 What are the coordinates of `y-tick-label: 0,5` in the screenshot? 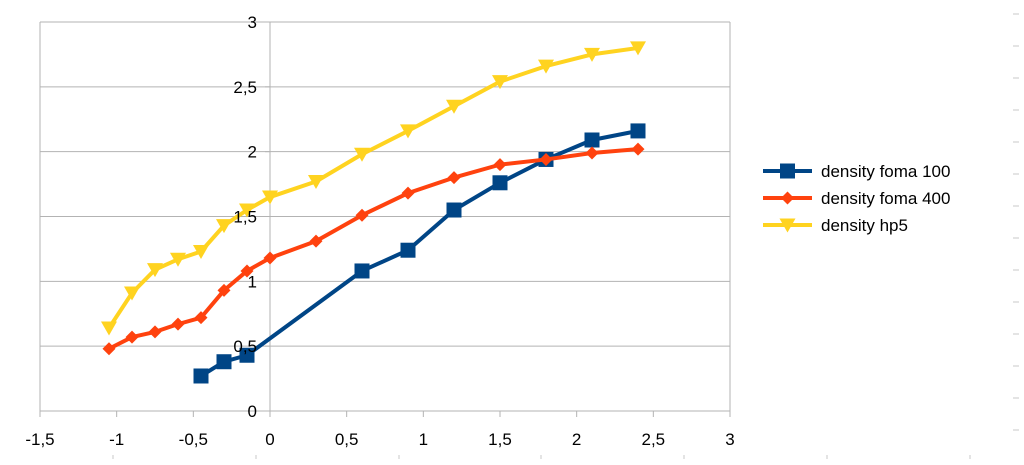 It's located at (245, 346).